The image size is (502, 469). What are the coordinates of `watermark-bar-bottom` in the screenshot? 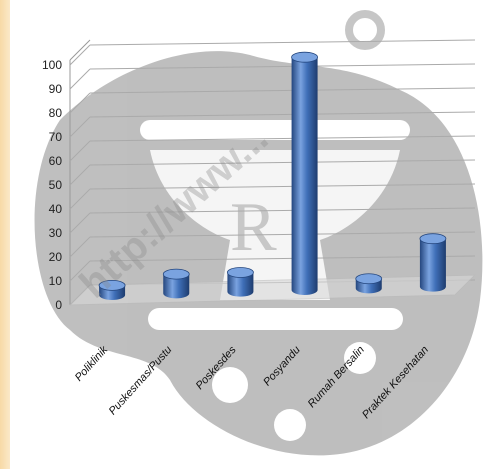 It's located at (275, 319).